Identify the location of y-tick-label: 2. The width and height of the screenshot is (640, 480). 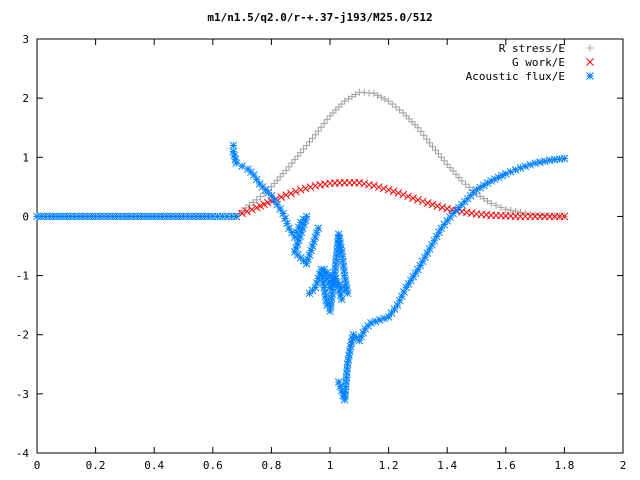
(25, 98).